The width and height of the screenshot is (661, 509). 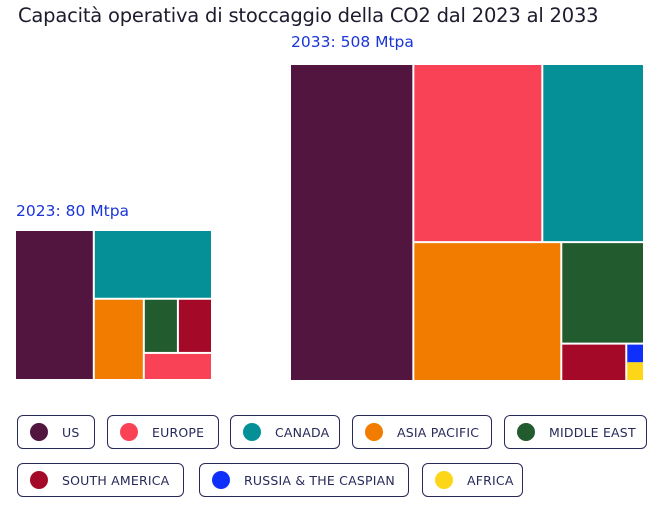 I want to click on treemap-2023-cell-south-america, so click(x=194, y=325).